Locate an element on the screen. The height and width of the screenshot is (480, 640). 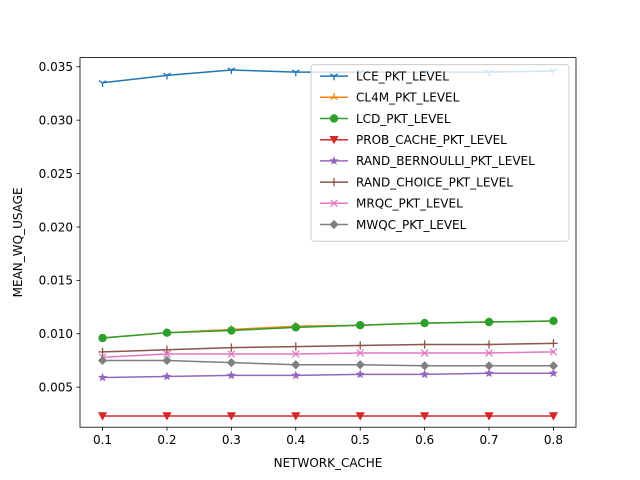
legend-entry: RAND_BERNOULLI_PKT_LEVEL is located at coordinates (427, 161).